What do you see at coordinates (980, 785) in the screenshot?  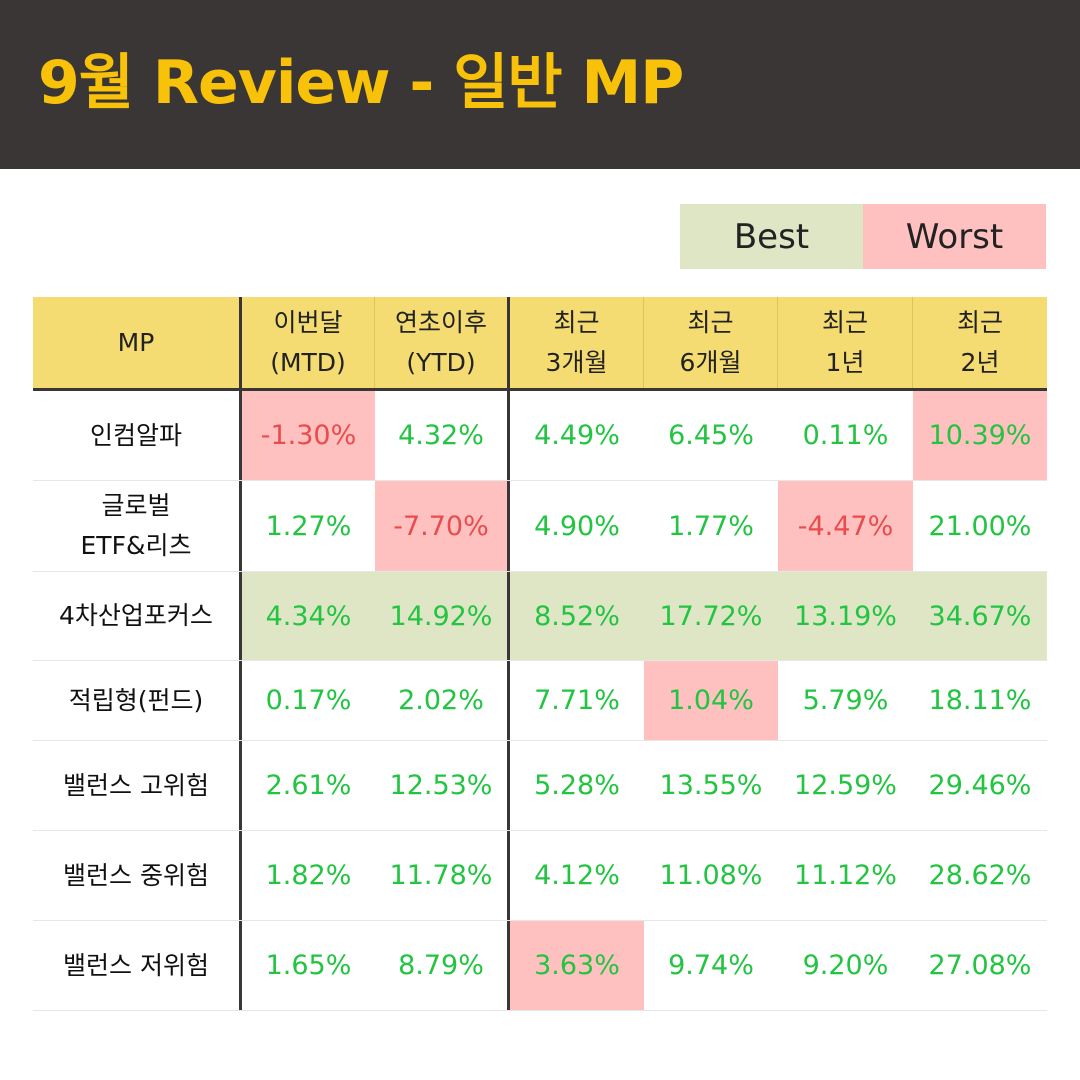 I see `return-cell: 29.46%` at bounding box center [980, 785].